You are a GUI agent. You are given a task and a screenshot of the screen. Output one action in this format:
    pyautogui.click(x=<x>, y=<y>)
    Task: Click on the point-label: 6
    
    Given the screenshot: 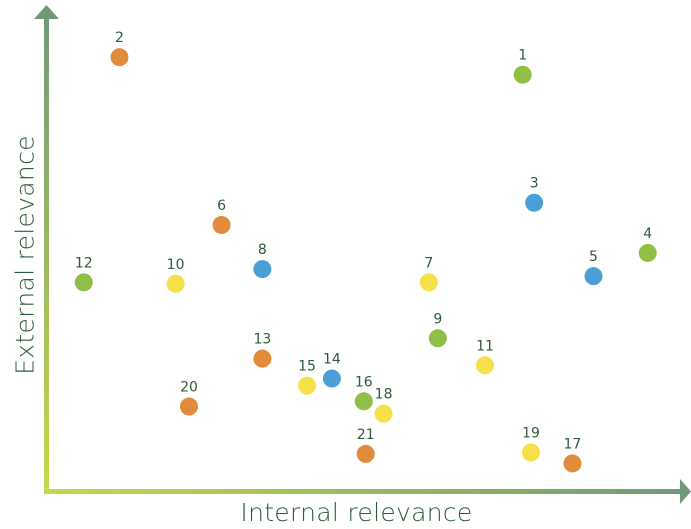 What is the action you would take?
    pyautogui.click(x=221, y=206)
    